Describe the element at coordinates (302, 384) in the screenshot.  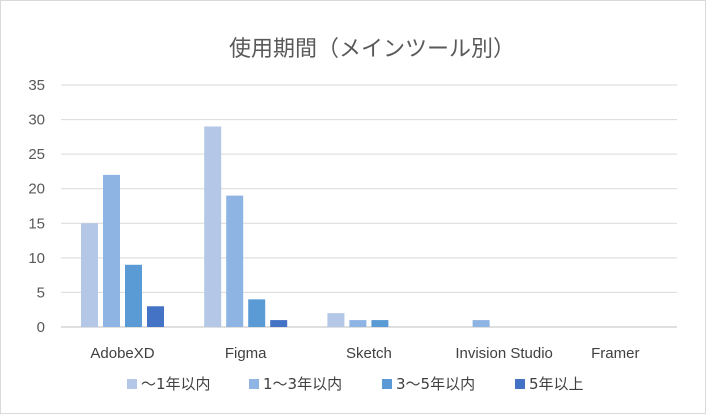
I see `legend-label: 1～3年以内` at that location.